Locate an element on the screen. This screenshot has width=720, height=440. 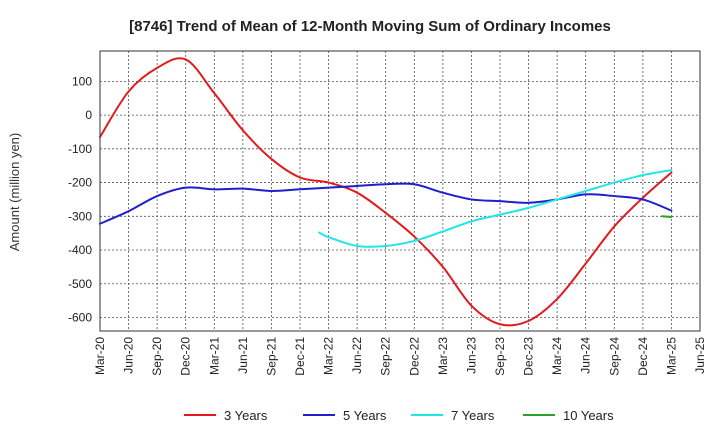
legend: 3 Years 5 Years 7 Years 10 Years is located at coordinates (399, 415).